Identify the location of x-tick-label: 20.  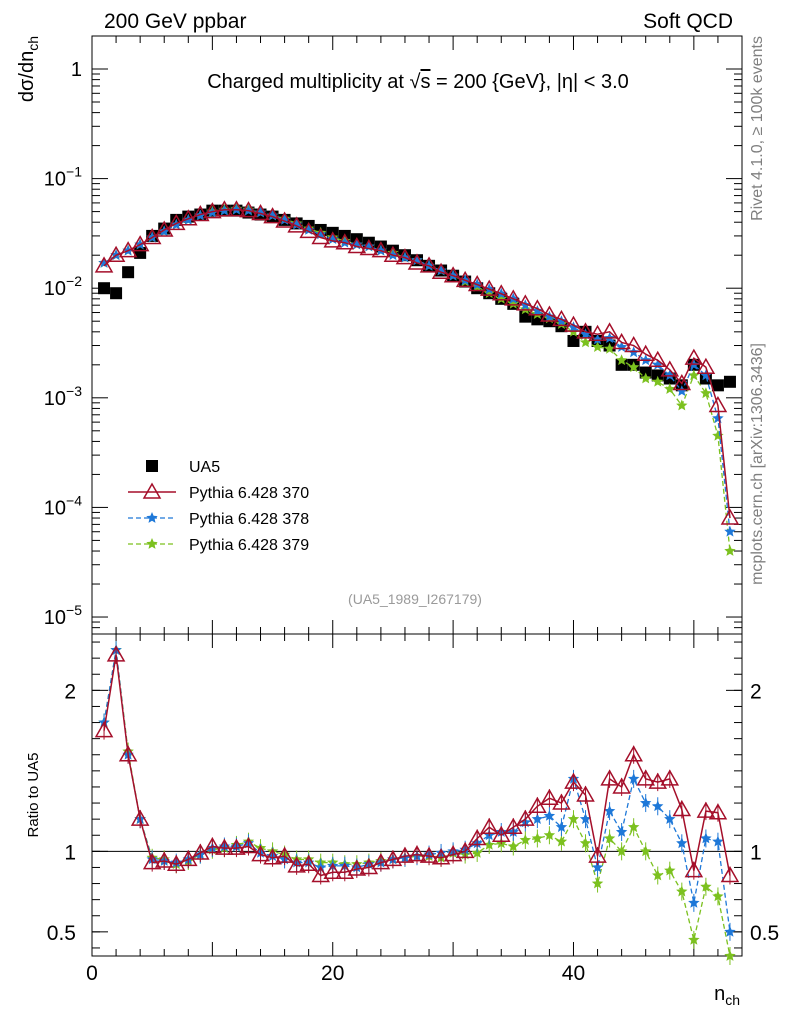
(332, 973).